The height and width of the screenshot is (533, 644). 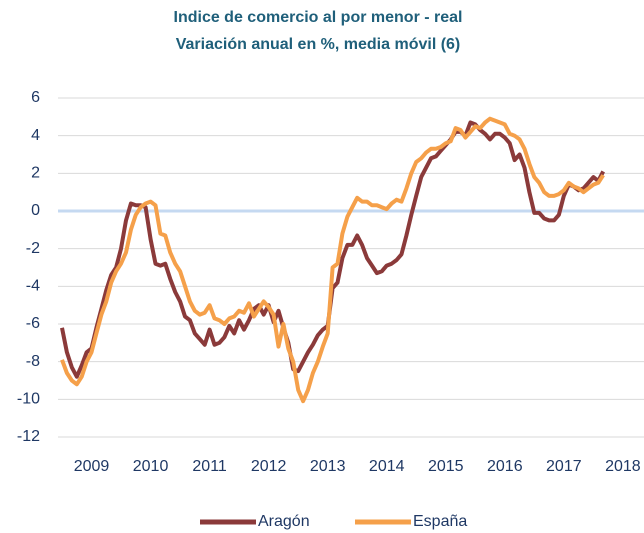 I want to click on x-tick-label: 2010, so click(x=151, y=466).